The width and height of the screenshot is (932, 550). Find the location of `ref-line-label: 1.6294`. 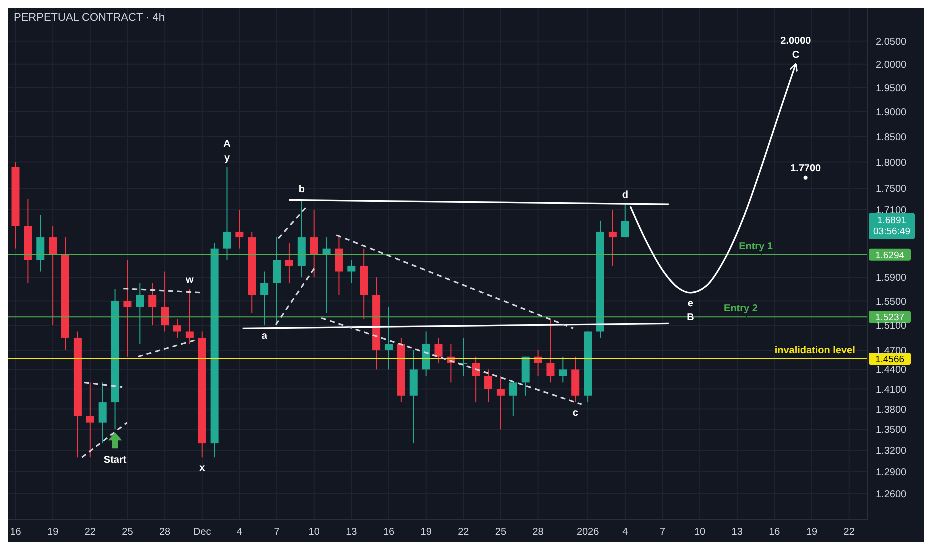

ref-line-label: 1.6294 is located at coordinates (890, 256).